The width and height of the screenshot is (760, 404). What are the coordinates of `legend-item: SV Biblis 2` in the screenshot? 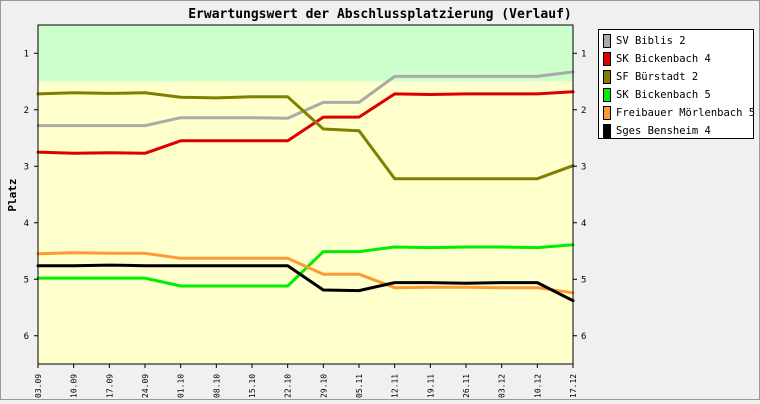 It's located at (676, 41).